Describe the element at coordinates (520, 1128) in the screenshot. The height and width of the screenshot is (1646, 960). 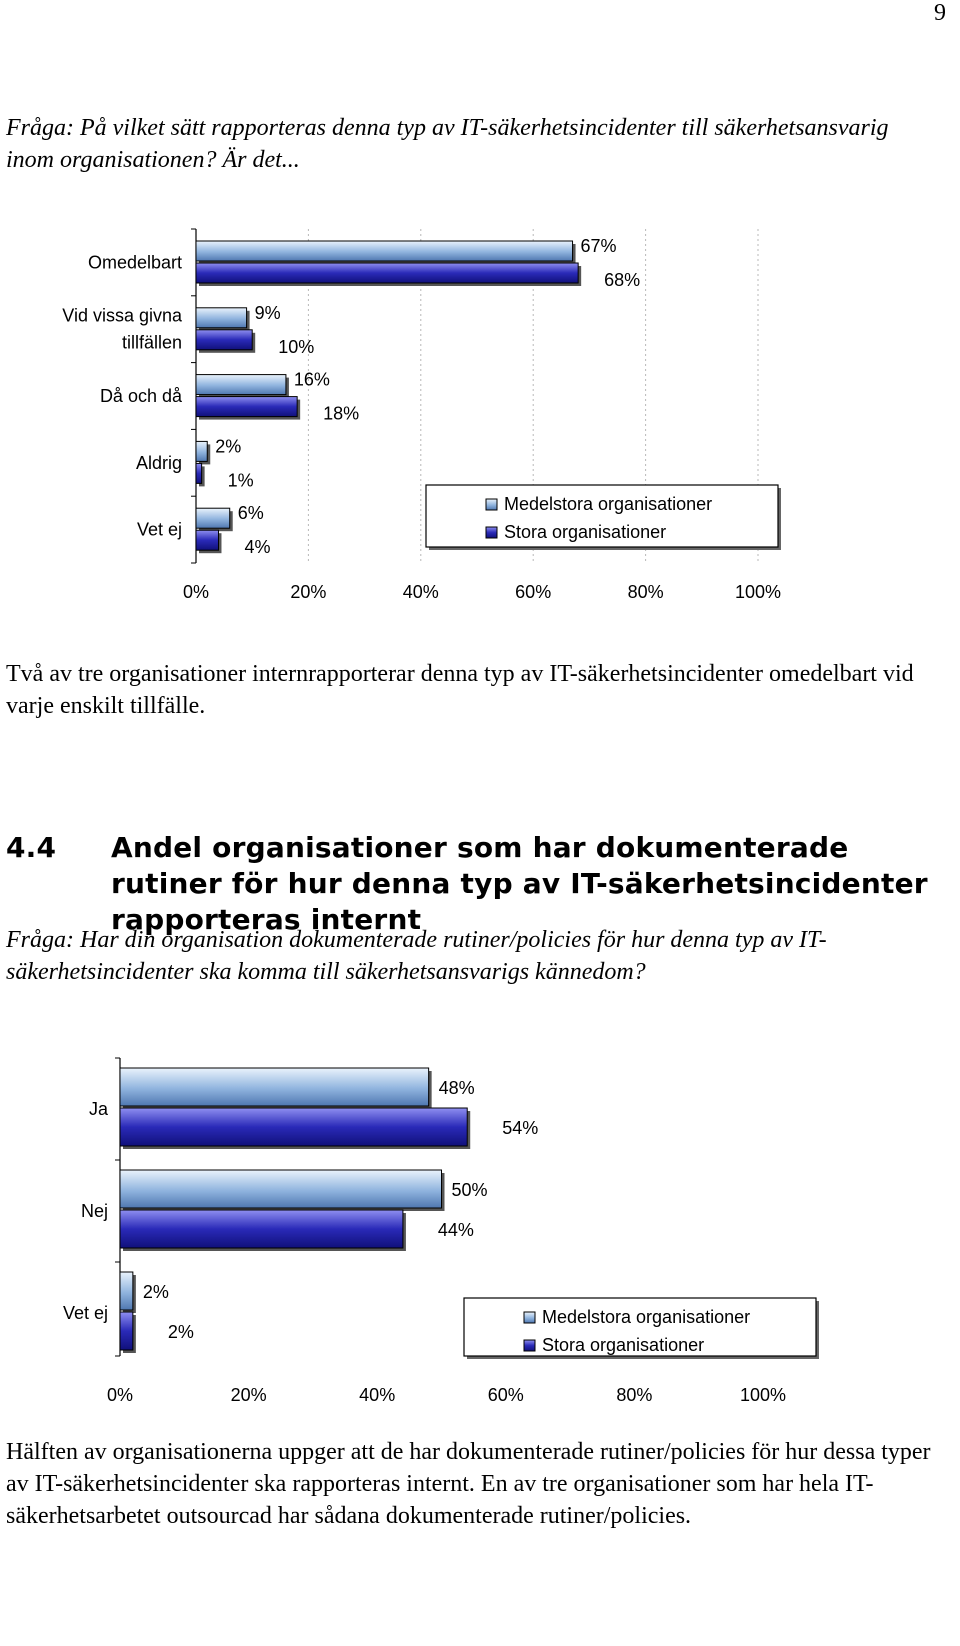
I see `data-label-stora-ja: 54%` at that location.